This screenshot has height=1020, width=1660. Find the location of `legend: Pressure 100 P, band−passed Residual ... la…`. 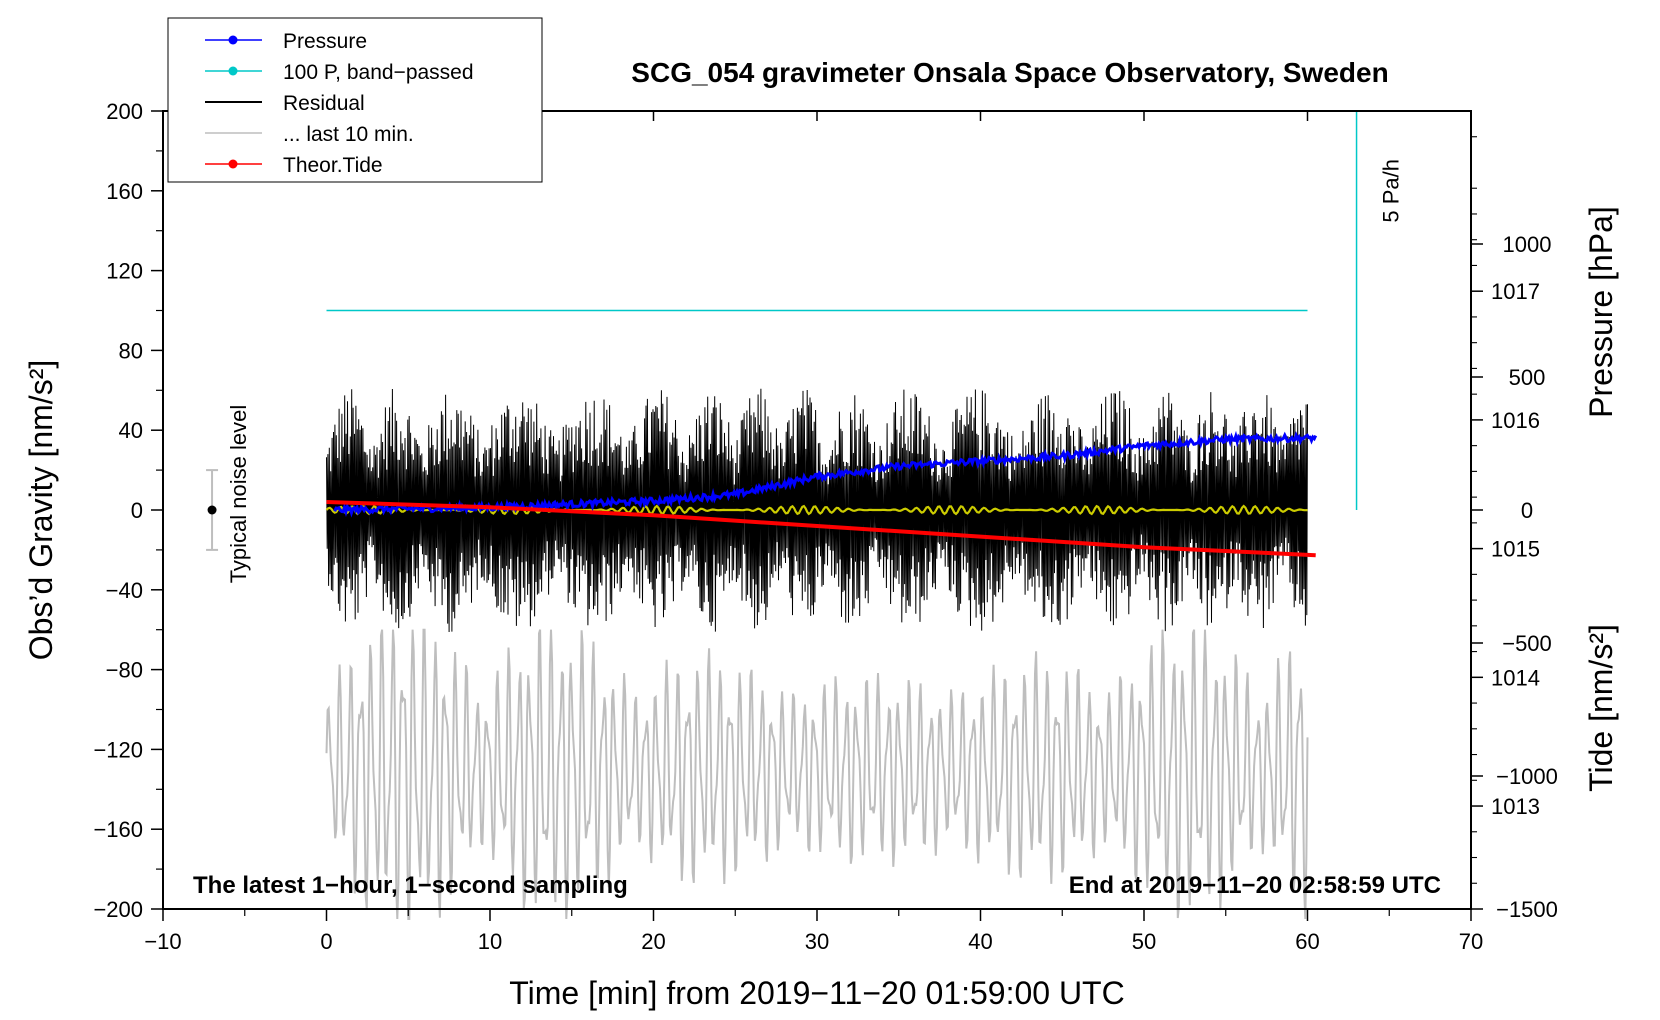

legend: Pressure 100 P, band−passed Residual ... la… is located at coordinates (355, 100).